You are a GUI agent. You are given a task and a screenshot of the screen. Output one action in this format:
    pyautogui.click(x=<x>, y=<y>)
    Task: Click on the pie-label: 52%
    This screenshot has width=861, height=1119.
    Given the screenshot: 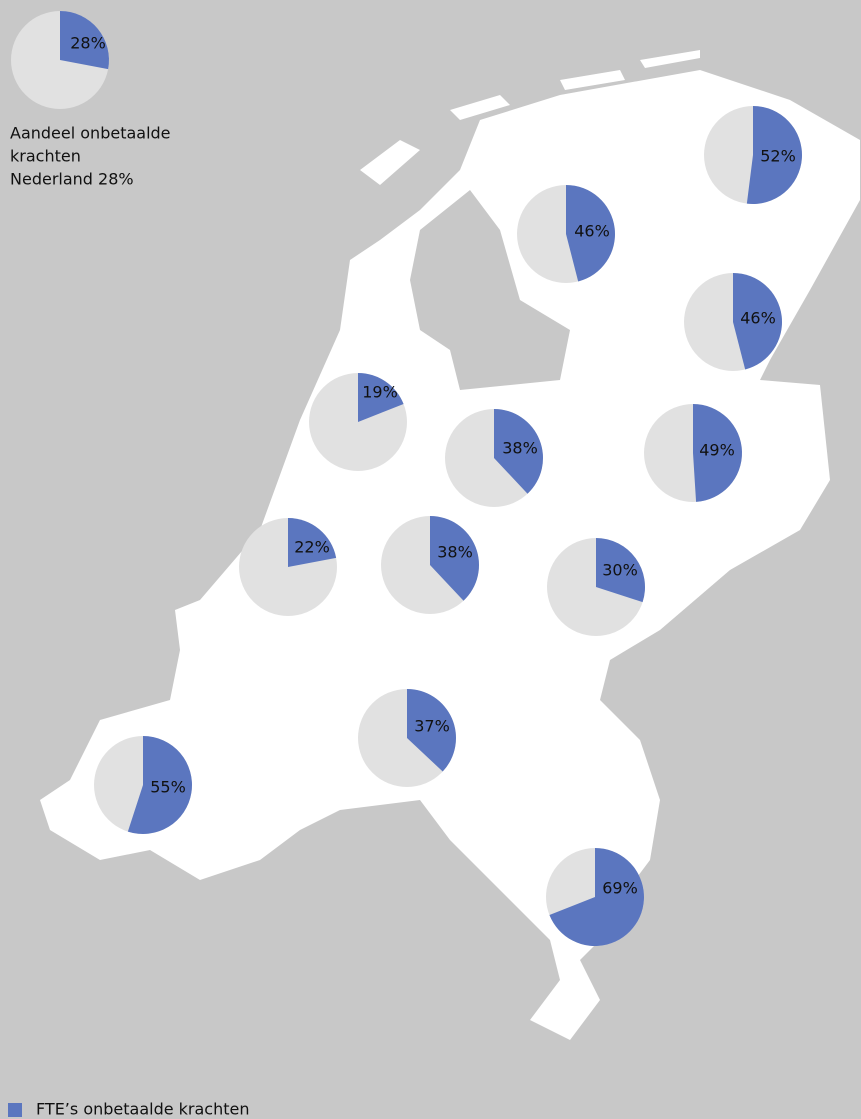 What is the action you would take?
    pyautogui.click(x=778, y=156)
    